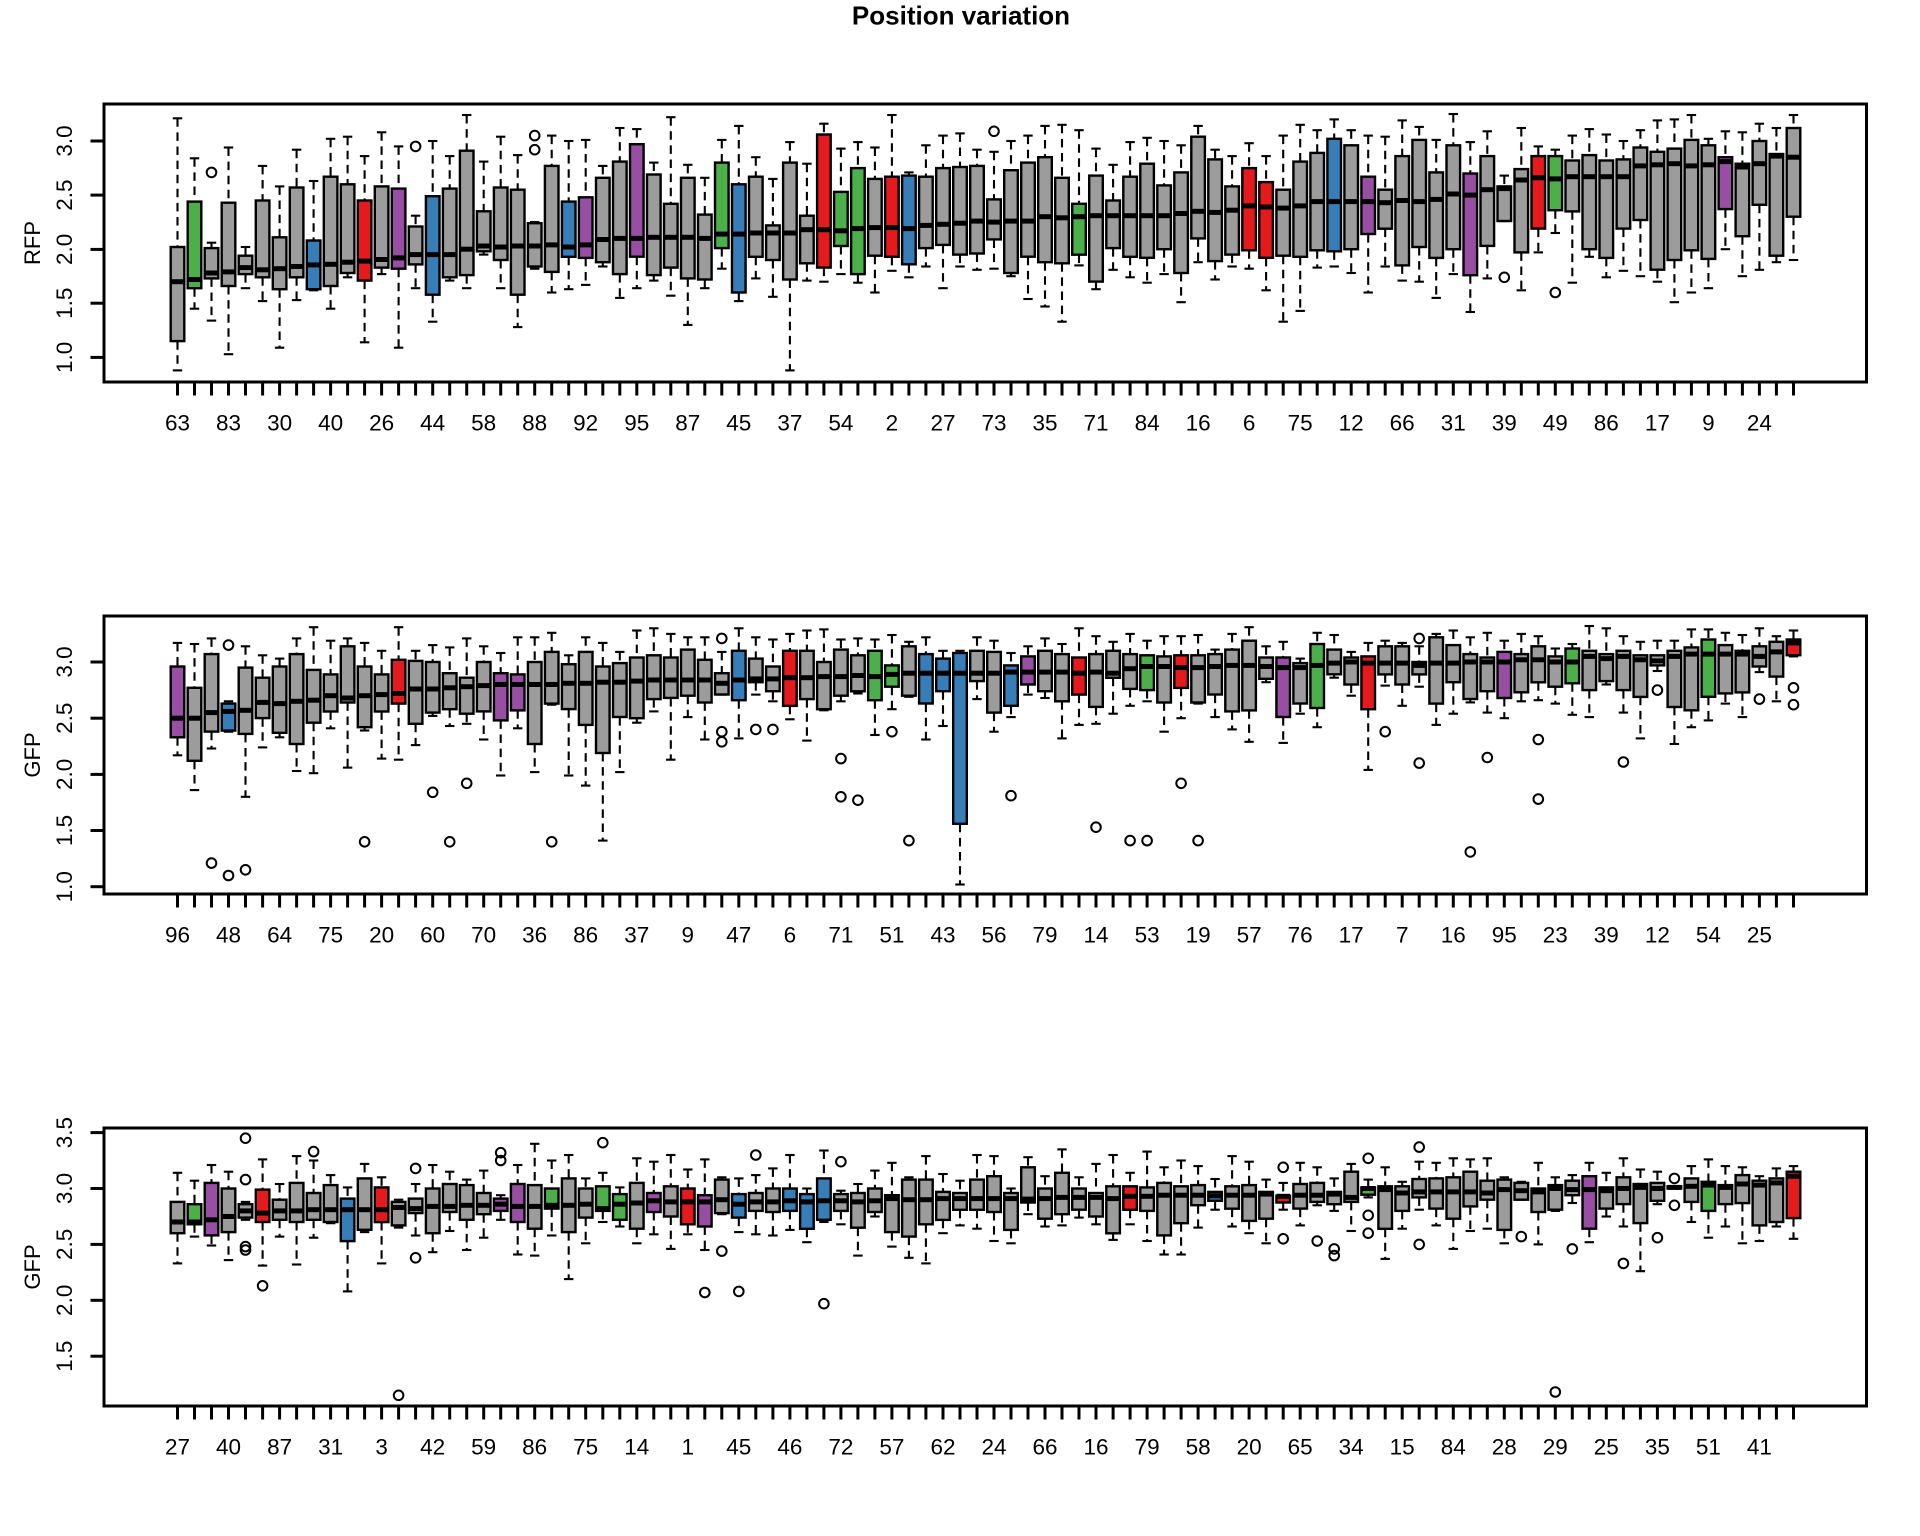 The height and width of the screenshot is (1536, 1920). What do you see at coordinates (1300, 1447) in the screenshot?
I see `svg-text: 65` at bounding box center [1300, 1447].